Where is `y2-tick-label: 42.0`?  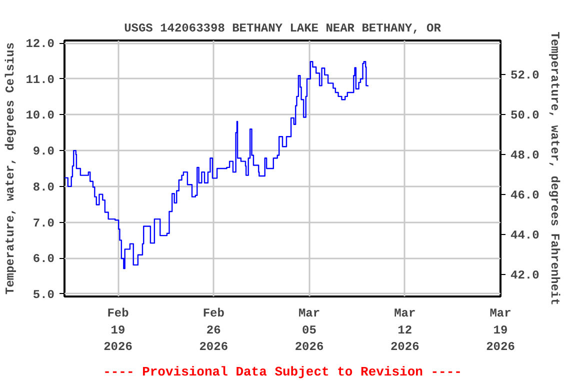 y2-tick-label: 42.0 is located at coordinates (525, 275).